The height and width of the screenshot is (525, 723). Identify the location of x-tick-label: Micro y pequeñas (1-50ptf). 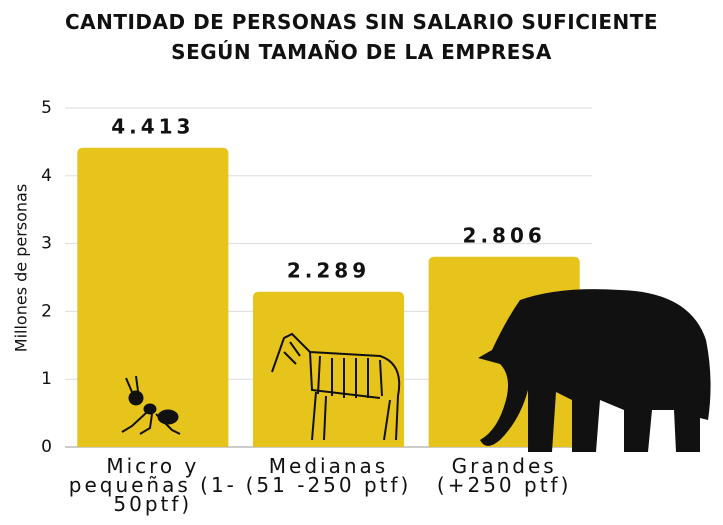
(152, 485).